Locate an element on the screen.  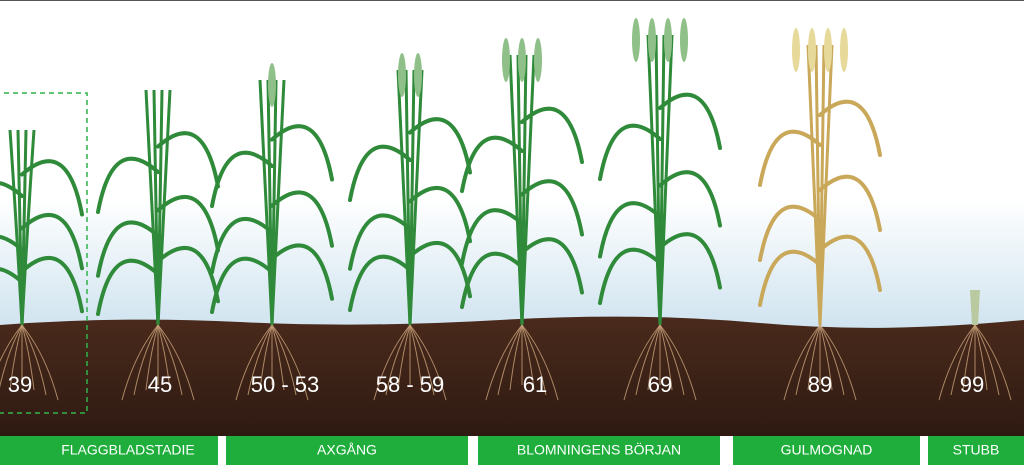
phase-label: AXGÅNG is located at coordinates (347, 450).